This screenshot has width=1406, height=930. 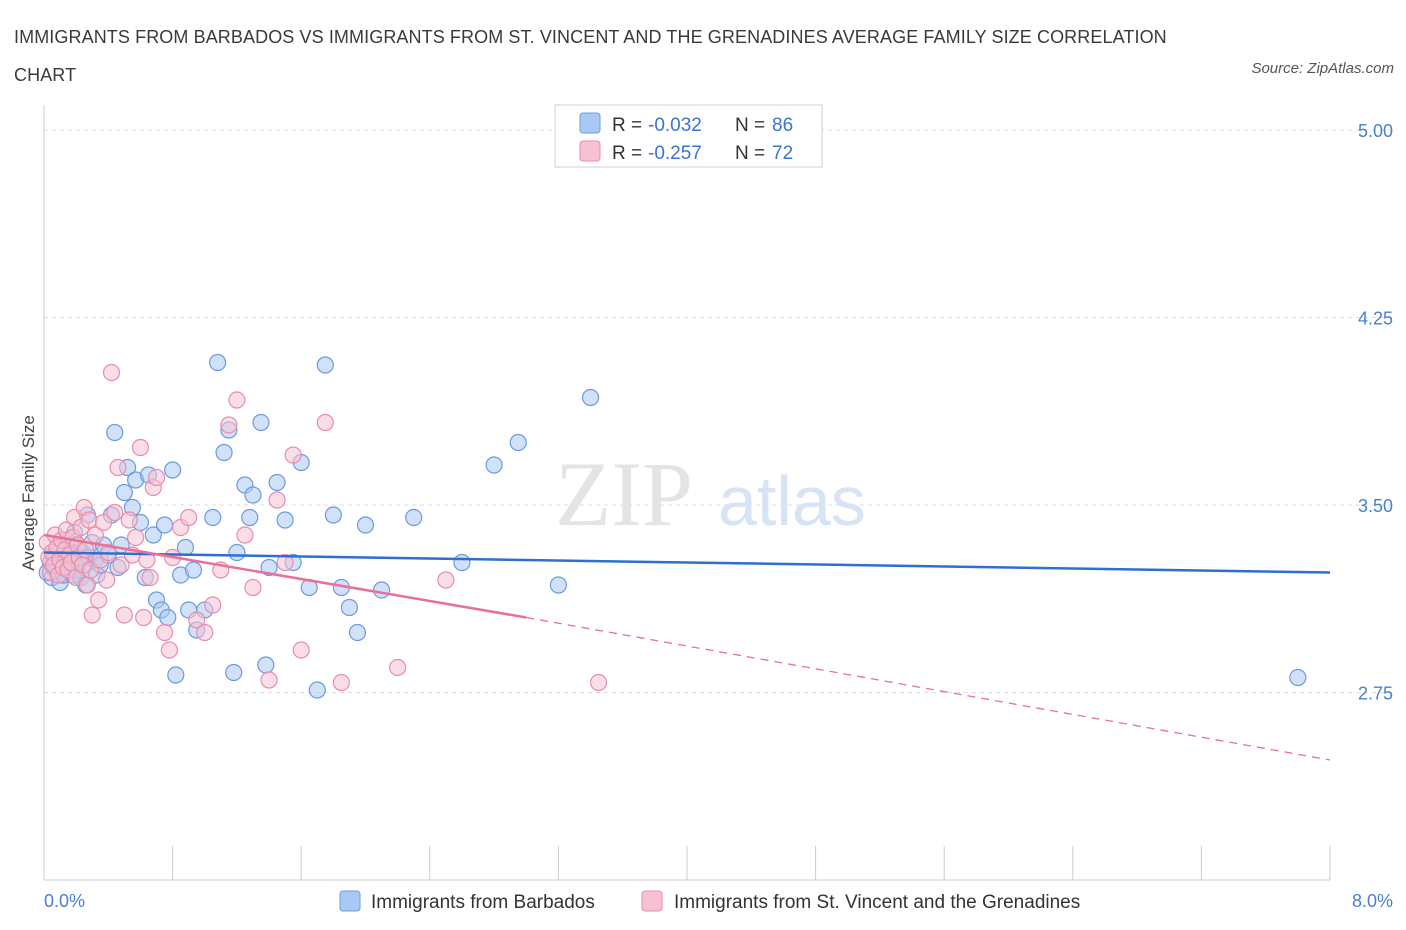 What do you see at coordinates (675, 125) in the screenshot?
I see `stats-r-value-blue: -0.032` at bounding box center [675, 125].